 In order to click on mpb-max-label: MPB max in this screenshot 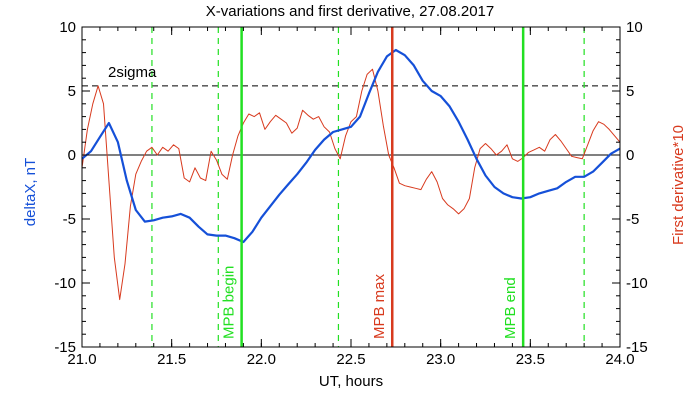, I will do `click(379, 306)`.